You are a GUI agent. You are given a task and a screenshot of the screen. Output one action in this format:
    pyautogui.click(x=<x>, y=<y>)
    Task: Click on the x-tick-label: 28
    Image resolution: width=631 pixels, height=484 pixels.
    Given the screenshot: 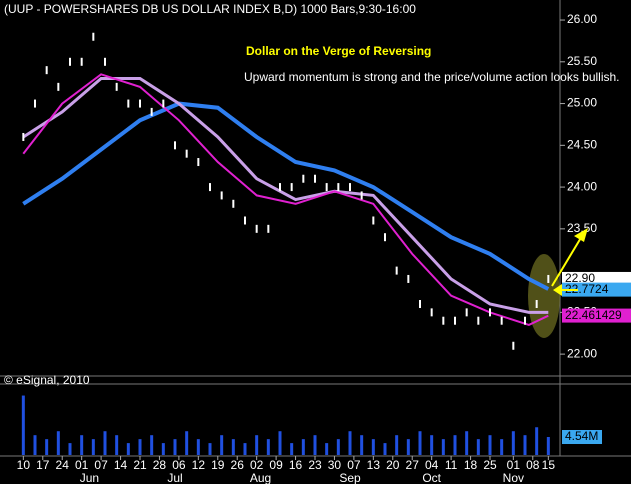 What is the action you would take?
    pyautogui.click(x=160, y=465)
    